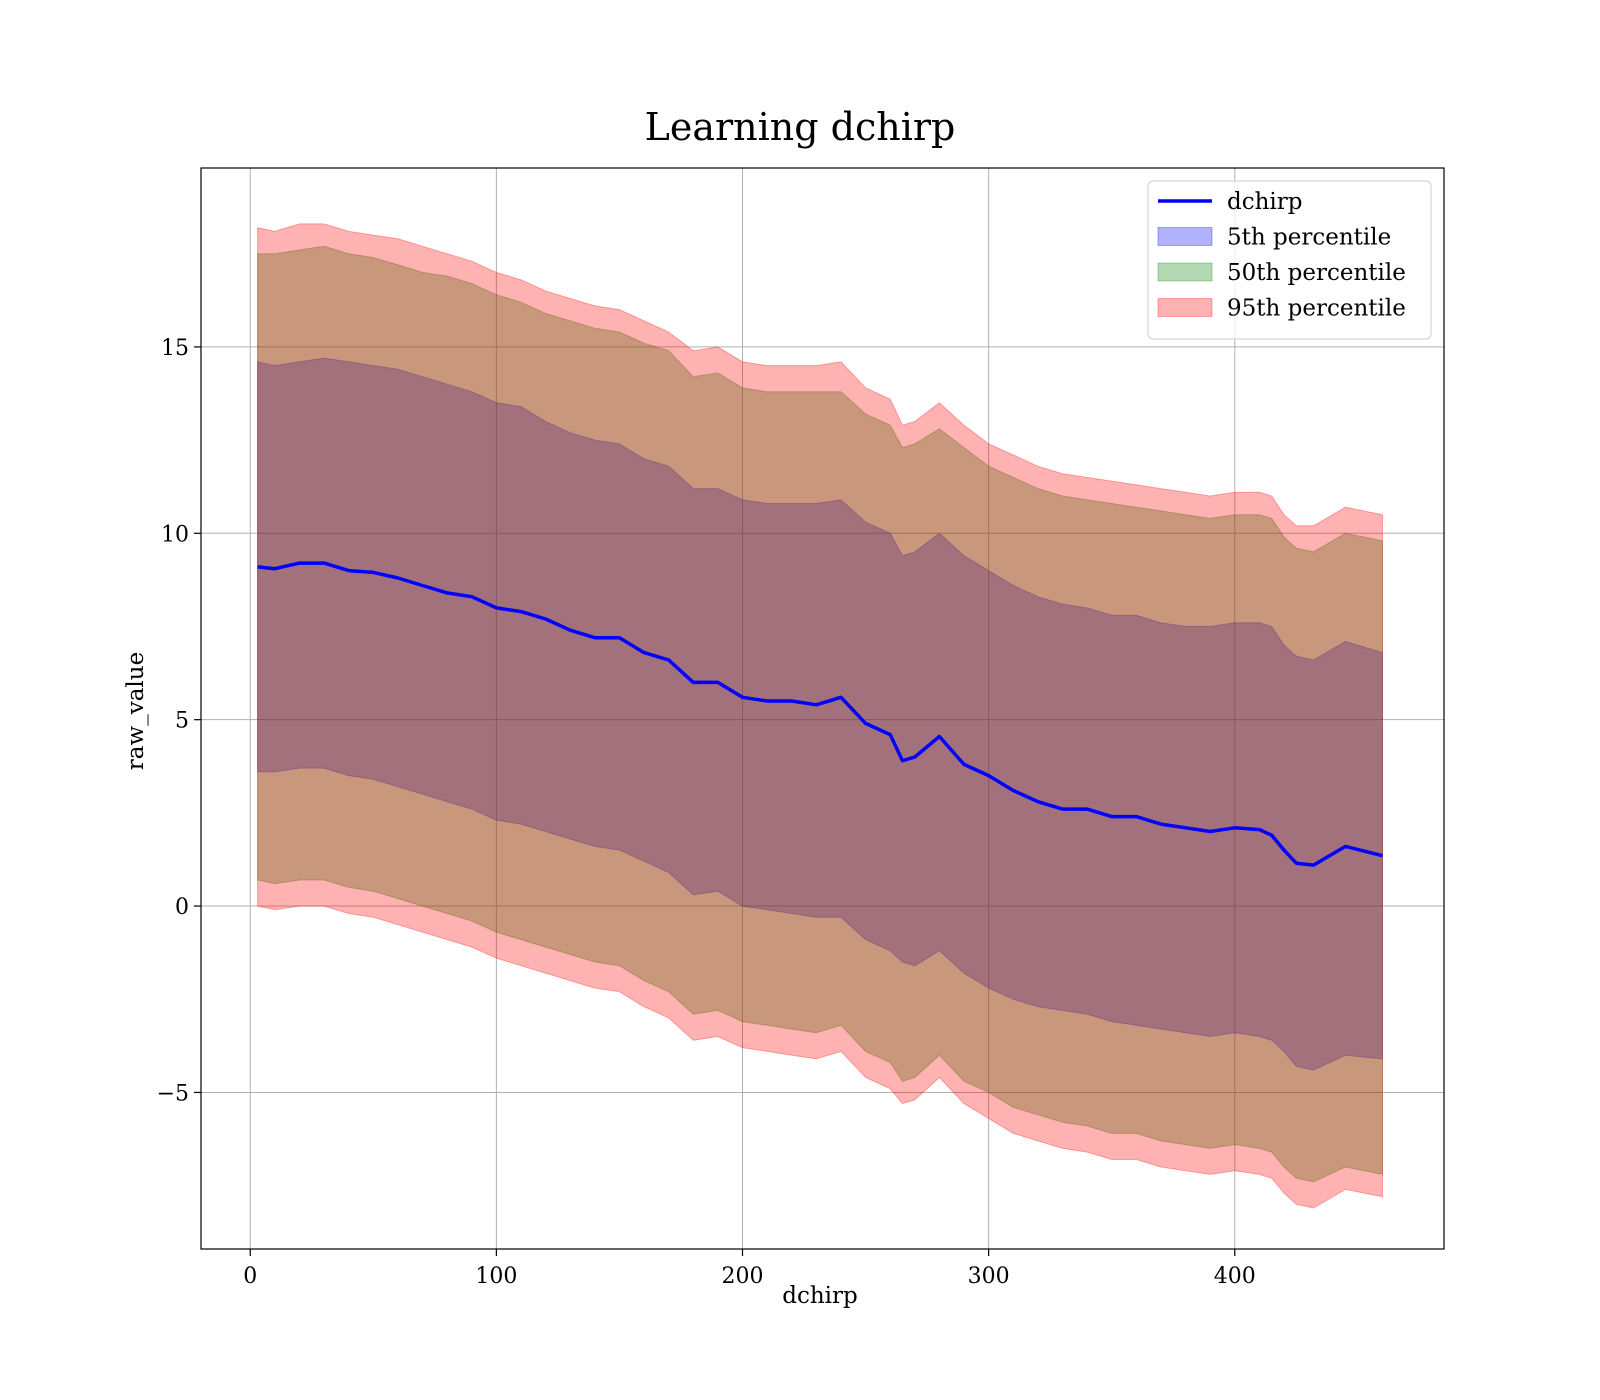  I want to click on y-tick-label: 5, so click(182, 721).